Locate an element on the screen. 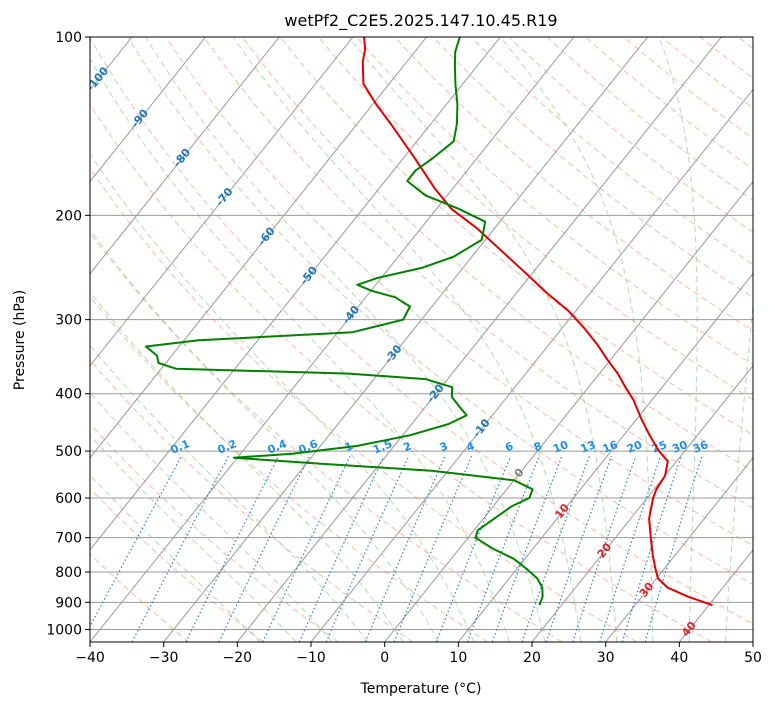 This screenshot has height=708, width=775. x-tick-label: −30 is located at coordinates (164, 658).